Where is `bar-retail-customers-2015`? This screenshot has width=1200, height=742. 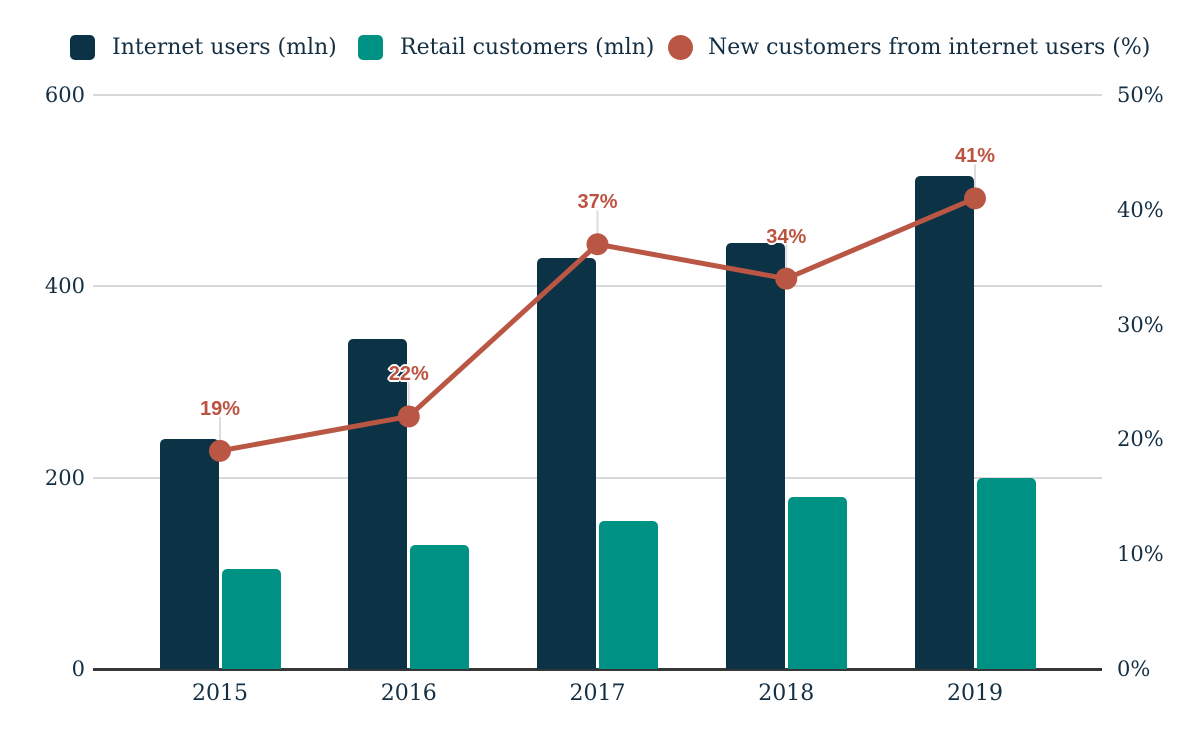
bar-retail-customers-2015 is located at coordinates (251, 618).